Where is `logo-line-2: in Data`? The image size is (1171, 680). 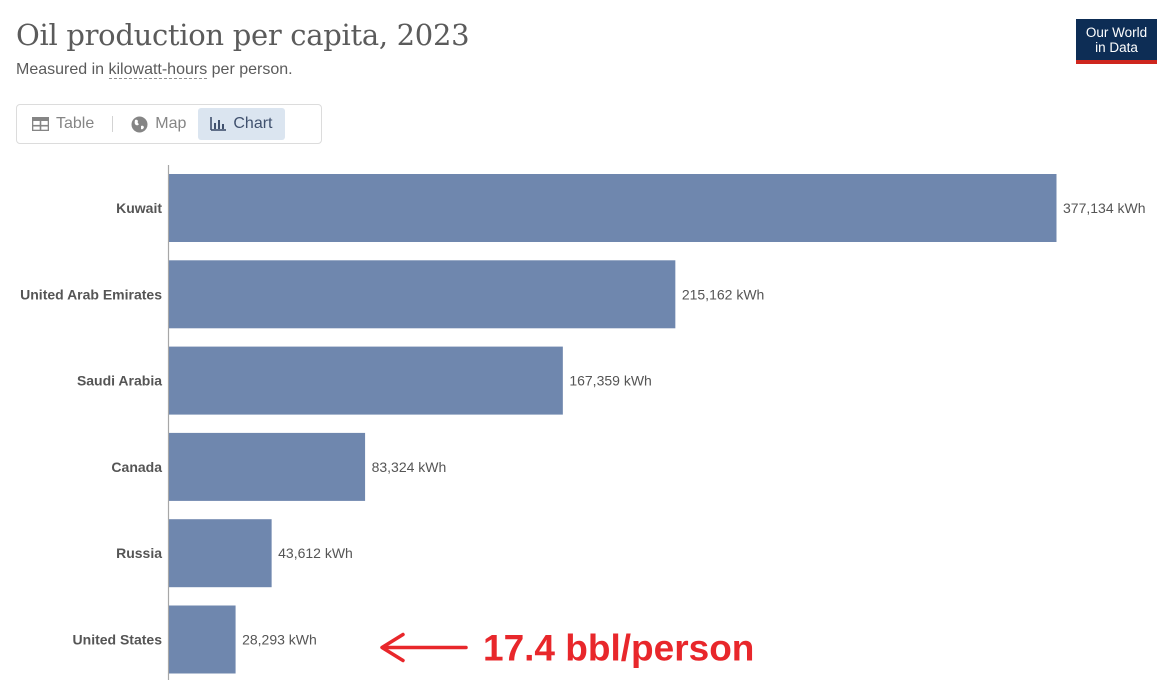 logo-line-2: in Data is located at coordinates (1116, 47).